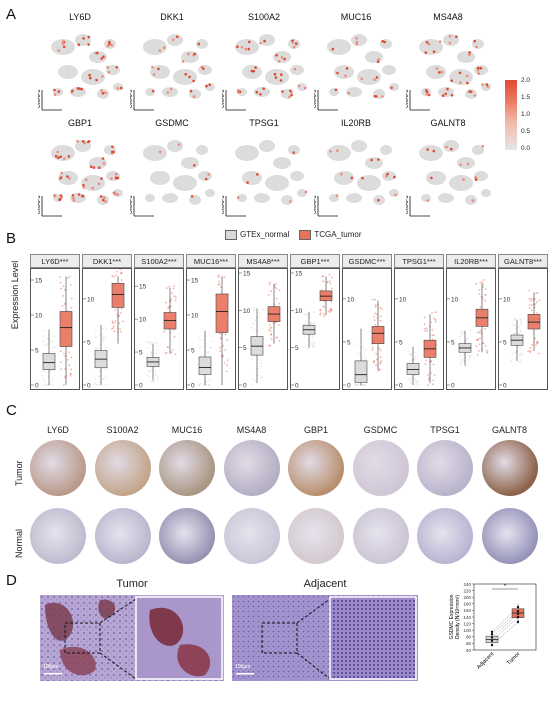  Describe the element at coordinates (132, 584) in the screenshot. I see `title-tumor: Tumor` at that location.